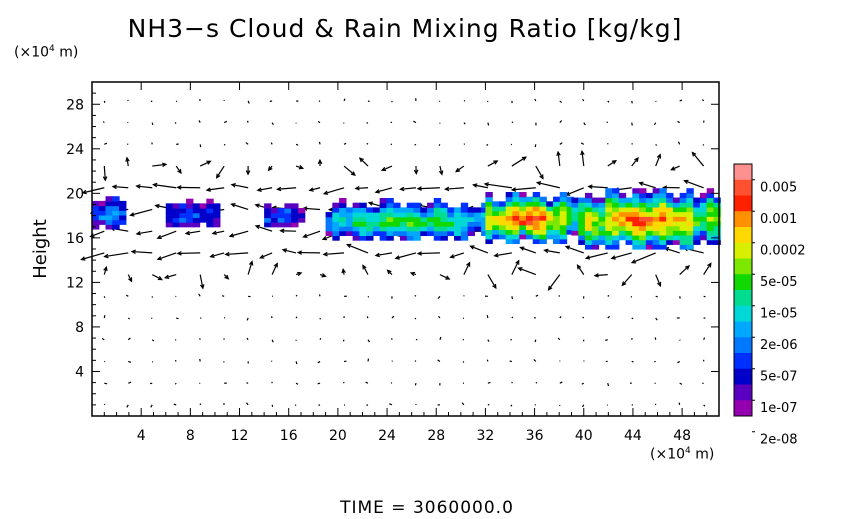 The width and height of the screenshot is (854, 519). What do you see at coordinates (79, 328) in the screenshot?
I see `y-tick-label: 8` at bounding box center [79, 328].